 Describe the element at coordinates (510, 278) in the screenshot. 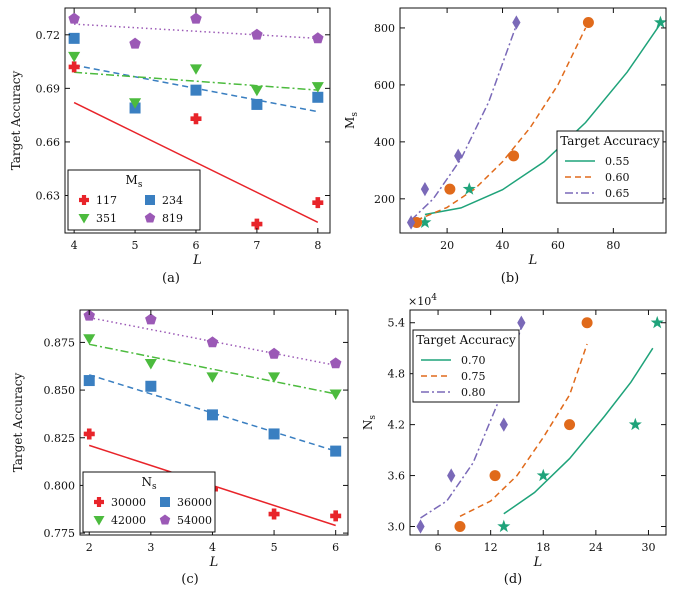

I see `panel-caption: (b)` at that location.